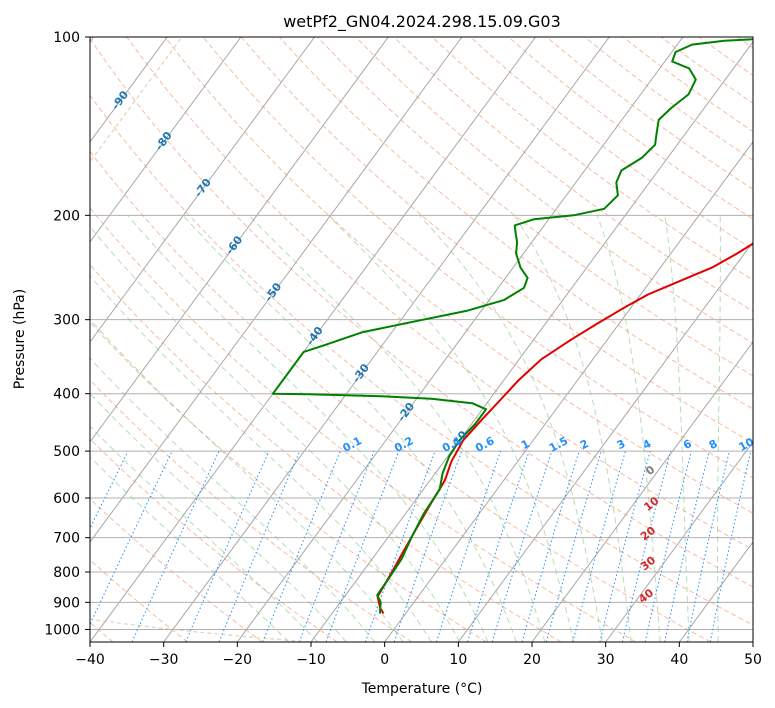 Image resolution: width=775 pixels, height=708 pixels. I want to click on y-tick-label: 400, so click(66, 395).